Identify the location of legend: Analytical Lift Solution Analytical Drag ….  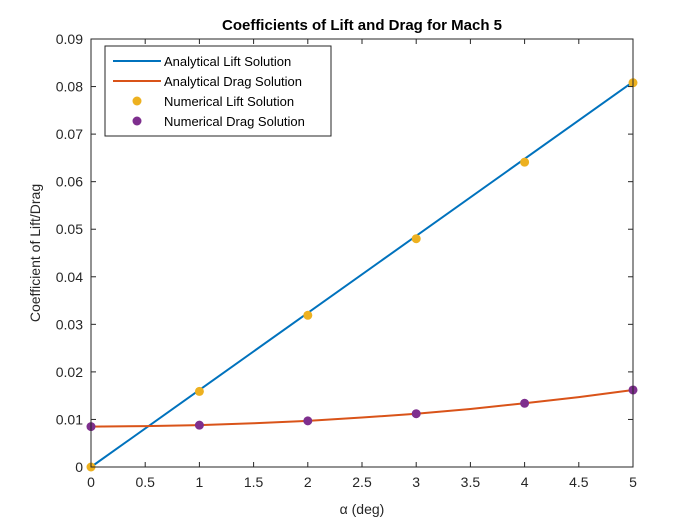
(218, 91).